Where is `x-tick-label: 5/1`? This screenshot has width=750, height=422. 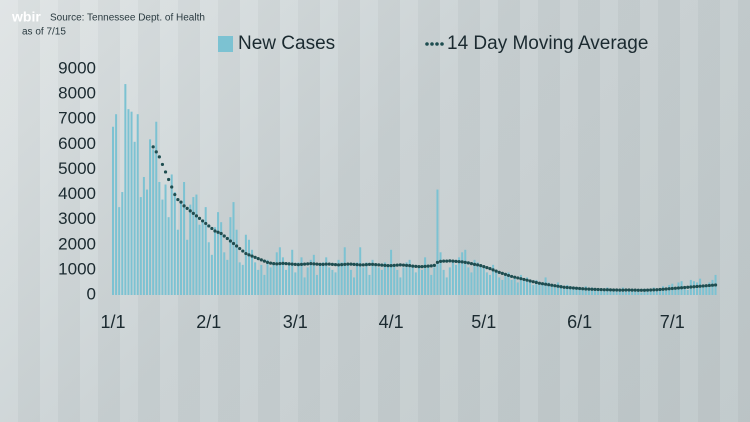
x-tick-label: 5/1 is located at coordinates (483, 322).